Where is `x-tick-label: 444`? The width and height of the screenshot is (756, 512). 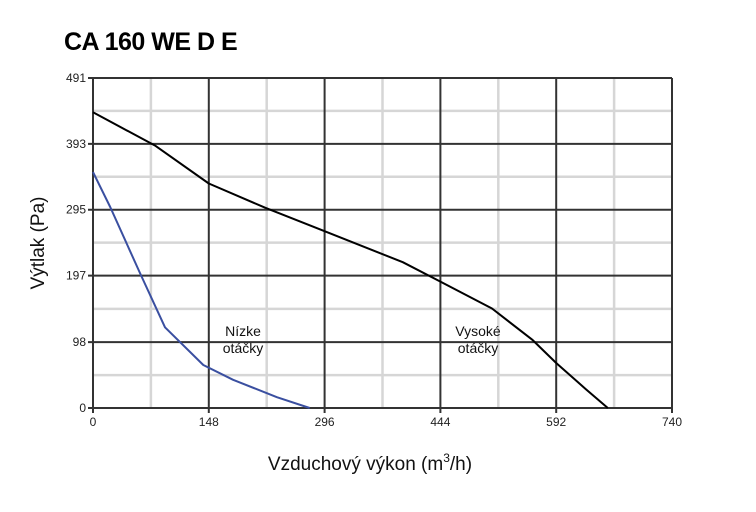
x-tick-label: 444 is located at coordinates (440, 422).